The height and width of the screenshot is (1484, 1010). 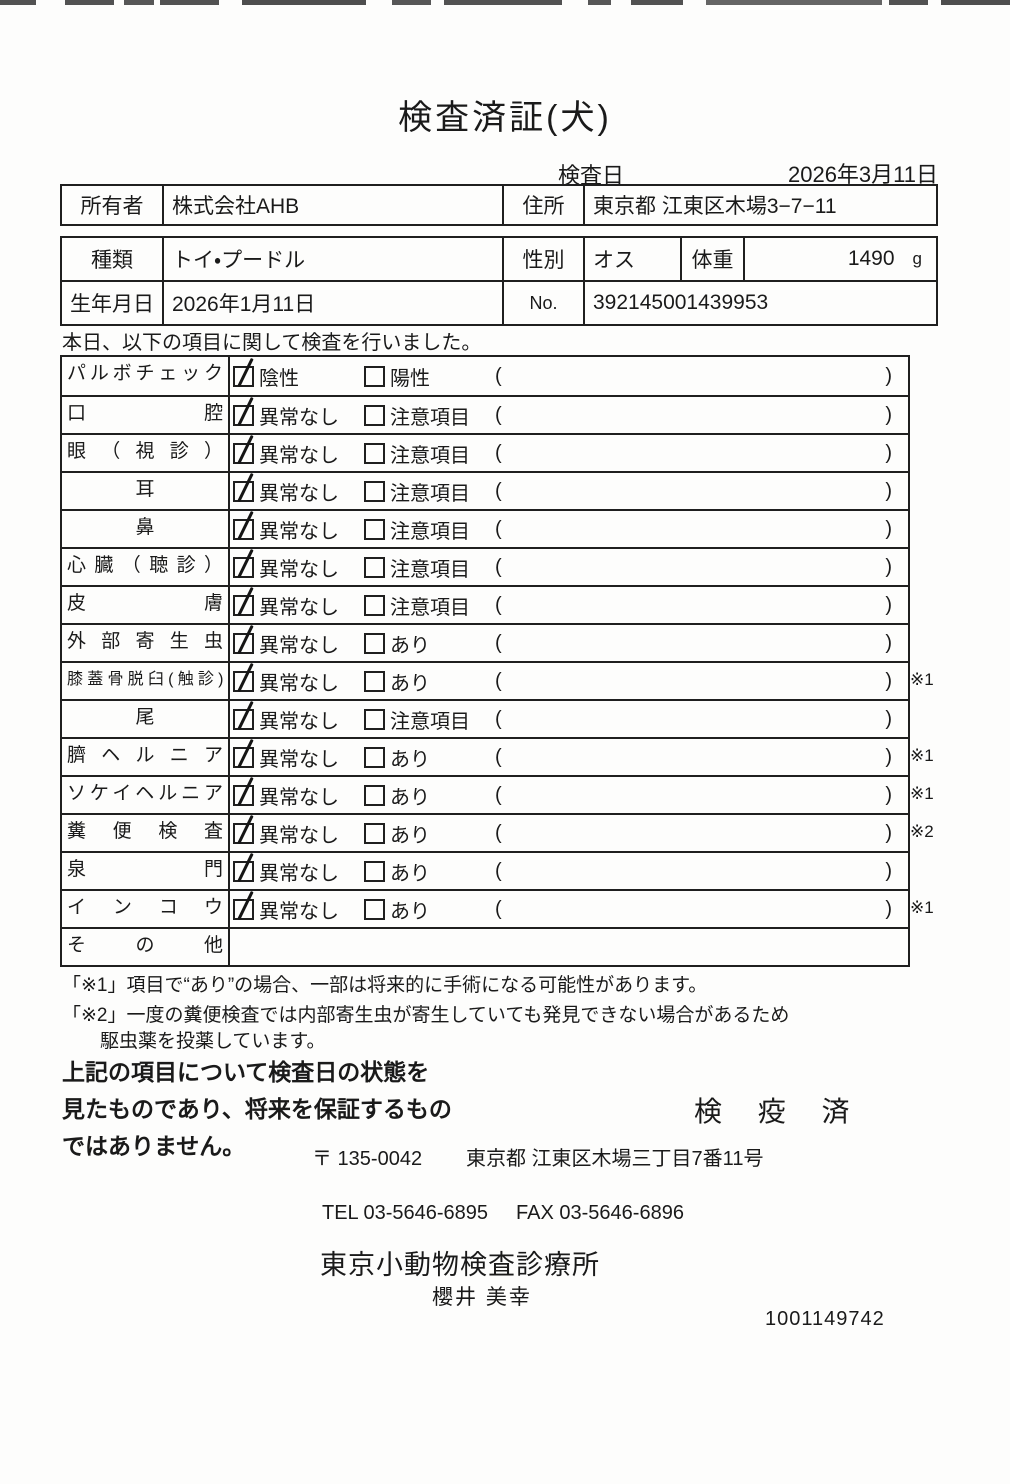 What do you see at coordinates (542, 303) in the screenshot?
I see `number-label: No.` at bounding box center [542, 303].